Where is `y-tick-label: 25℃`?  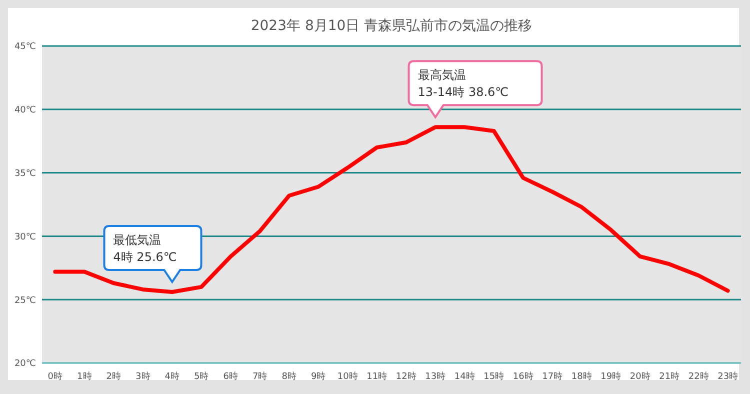 y-tick-label: 25℃ is located at coordinates (25, 301).